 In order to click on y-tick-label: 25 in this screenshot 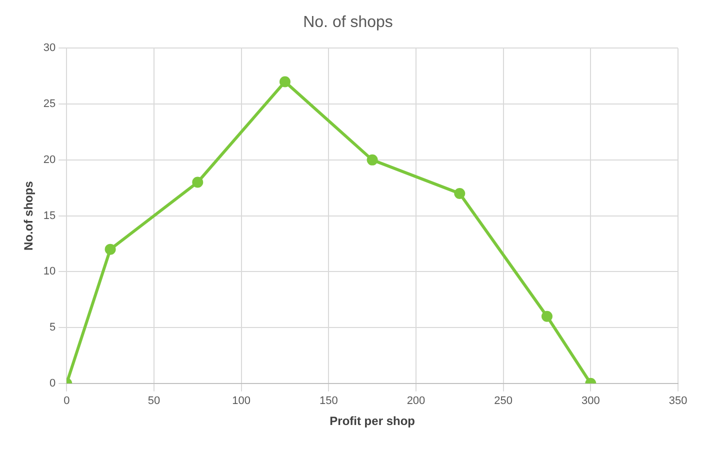, I will do `click(49, 104)`.